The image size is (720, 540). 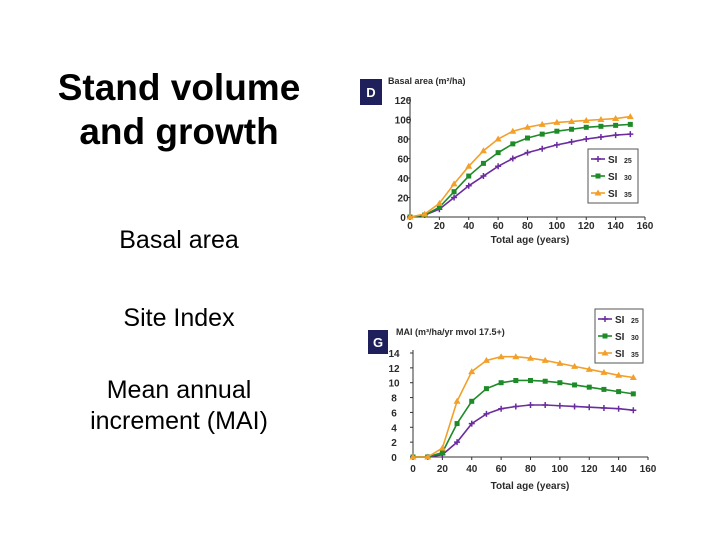 I want to click on x-tick-label: 100, so click(x=557, y=226).